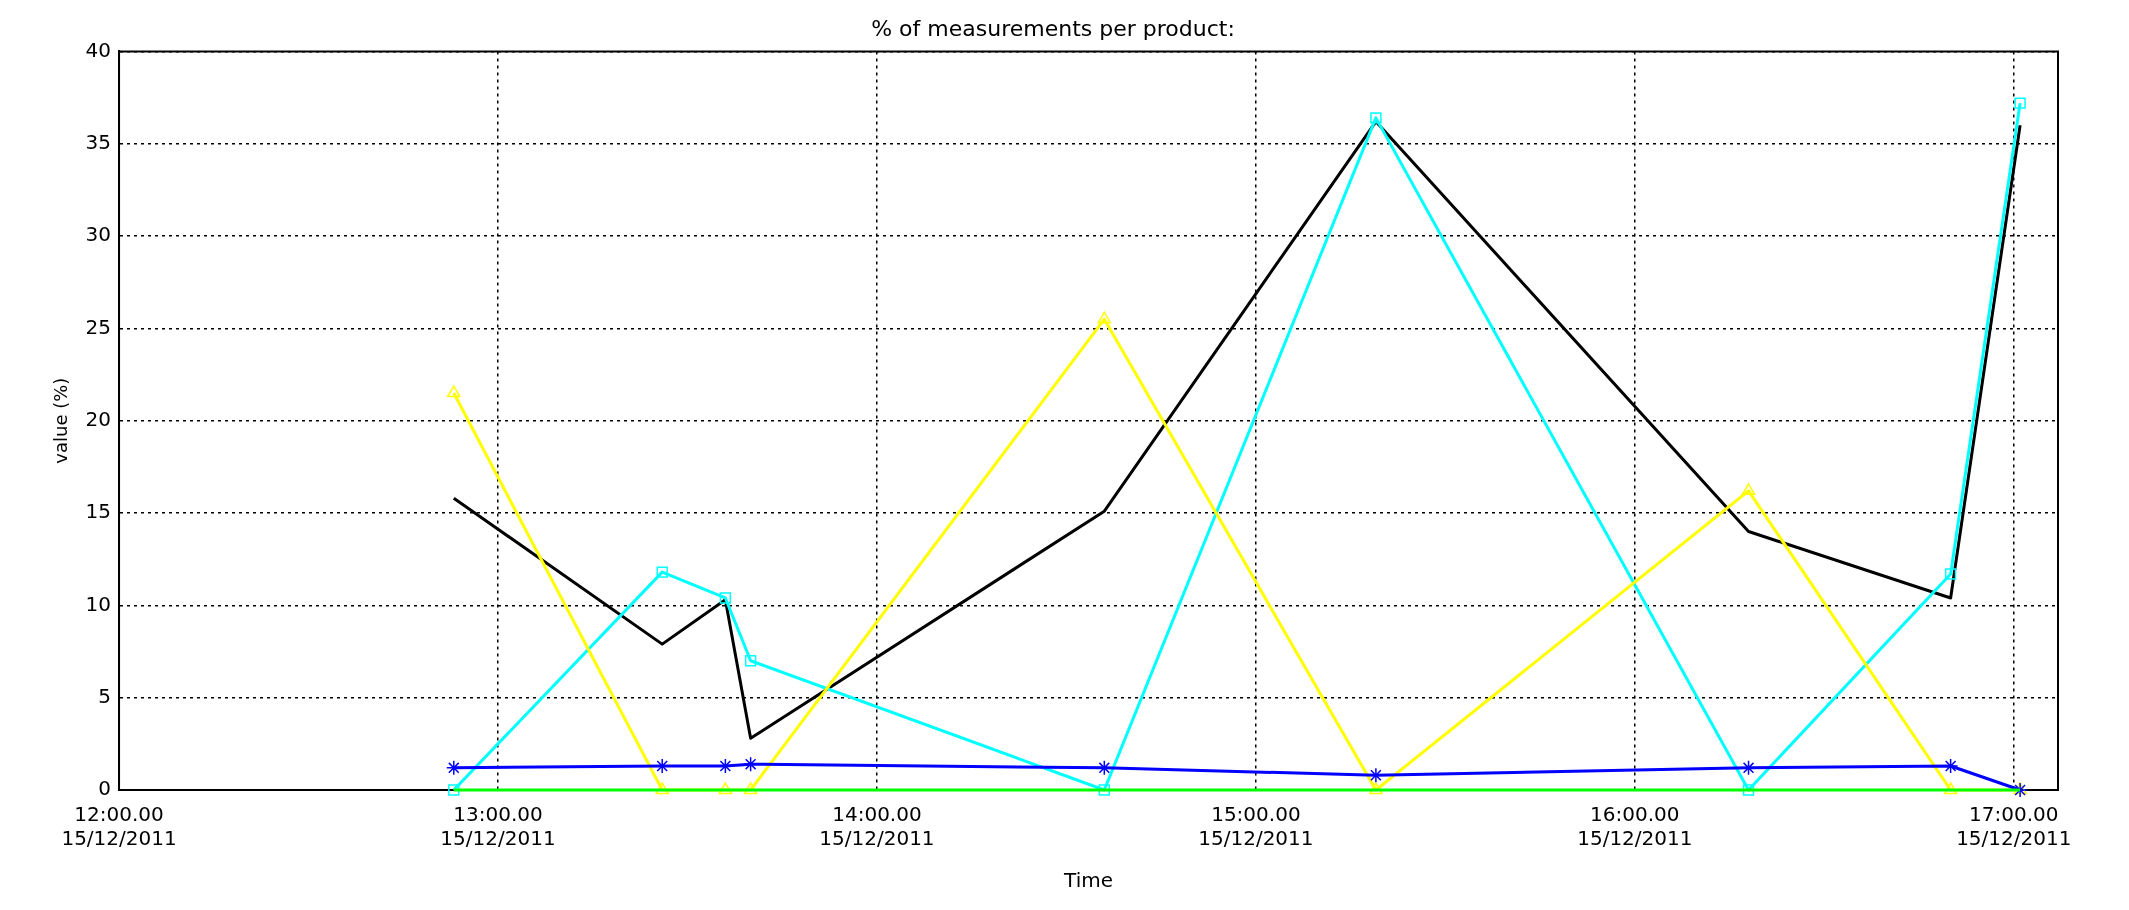 This screenshot has height=910, width=2129. Describe the element at coordinates (877, 826) in the screenshot. I see `x-tick-label: 14:00.00 15/12/2011` at that location.